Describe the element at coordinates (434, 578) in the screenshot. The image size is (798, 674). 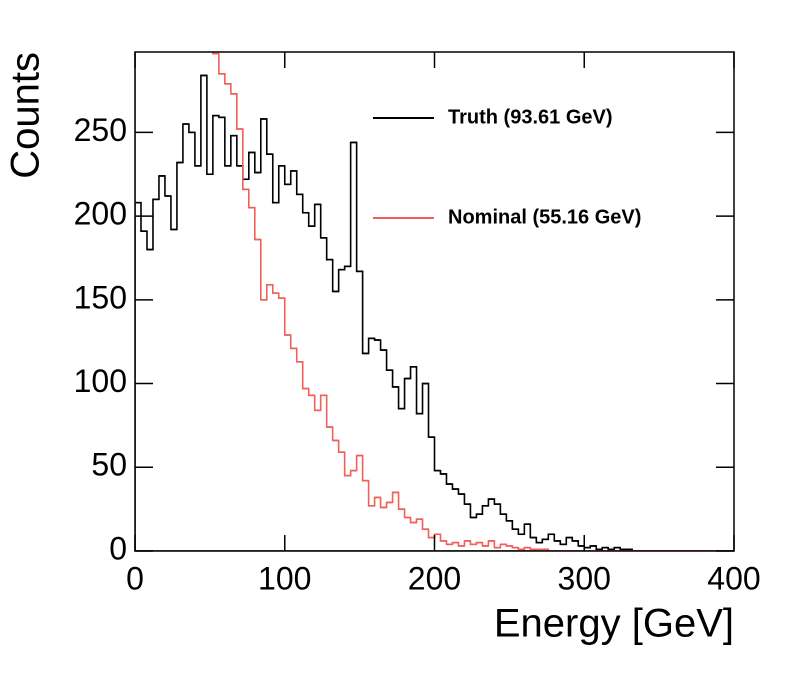
I see `x-tick-label: 200` at that location.